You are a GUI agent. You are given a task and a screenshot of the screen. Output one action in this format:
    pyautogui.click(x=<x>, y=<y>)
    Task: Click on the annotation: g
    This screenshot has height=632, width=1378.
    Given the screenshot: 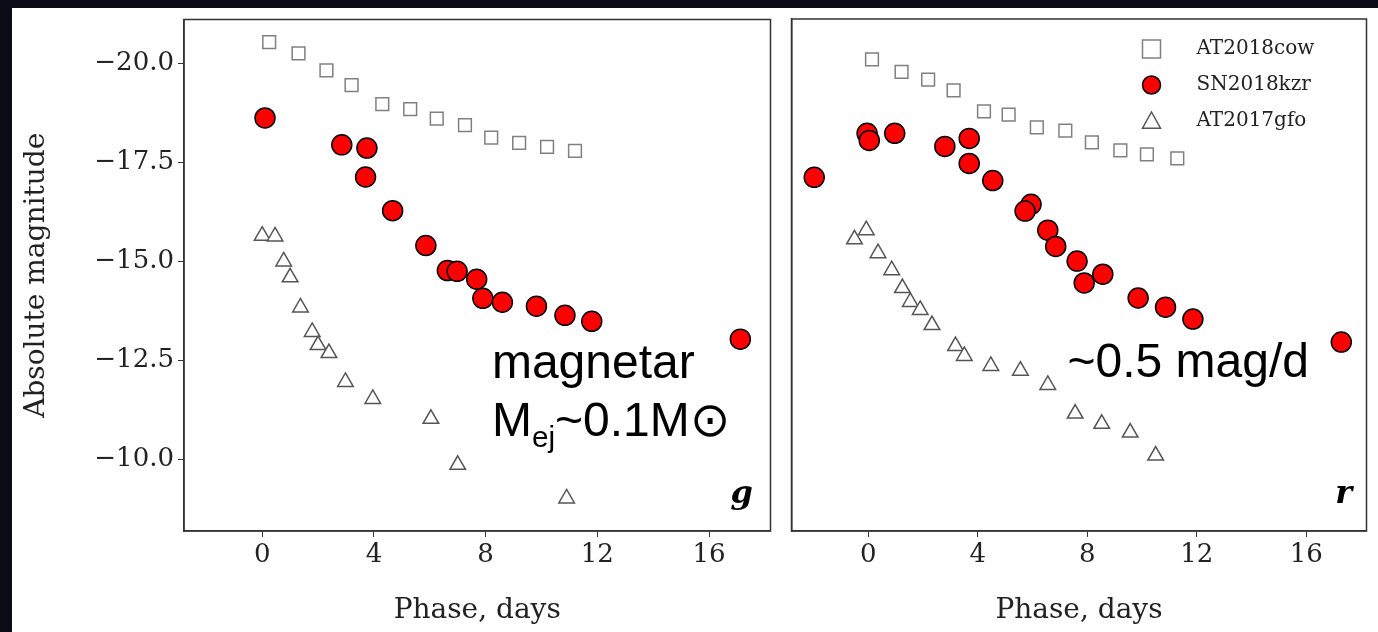 What is the action you would take?
    pyautogui.click(x=741, y=491)
    